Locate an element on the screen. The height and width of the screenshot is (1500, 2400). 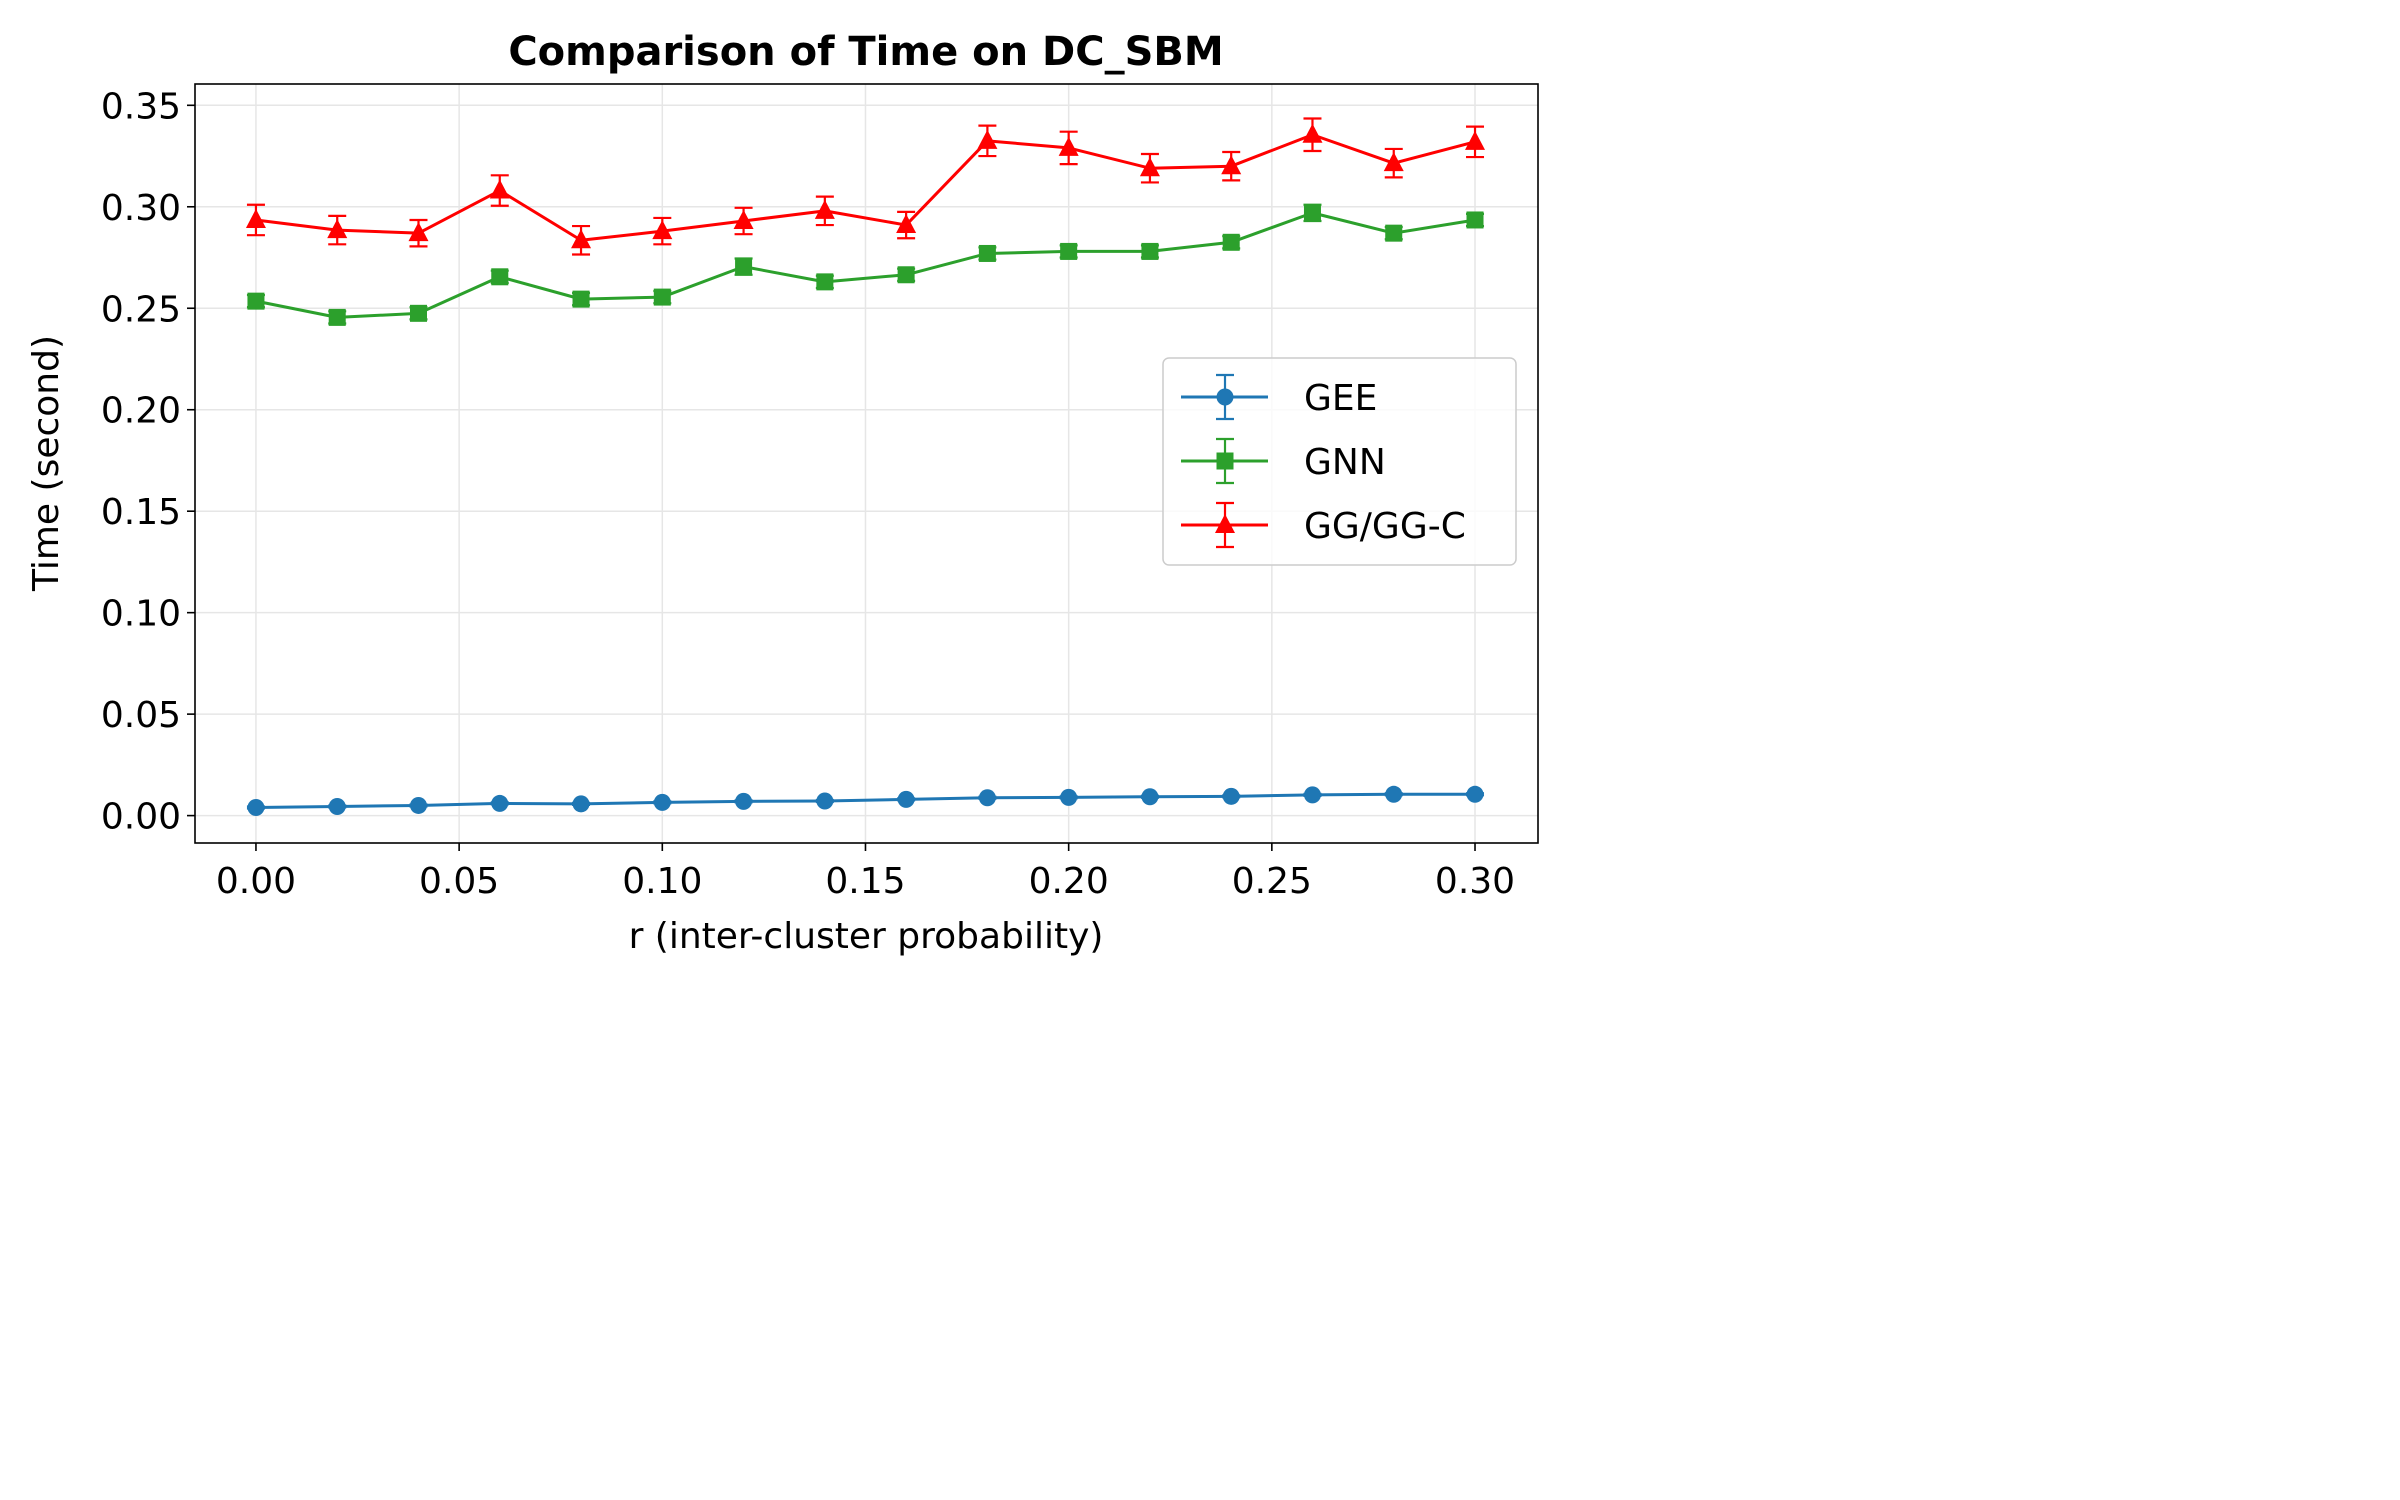
series-line-gee is located at coordinates (865, 800).